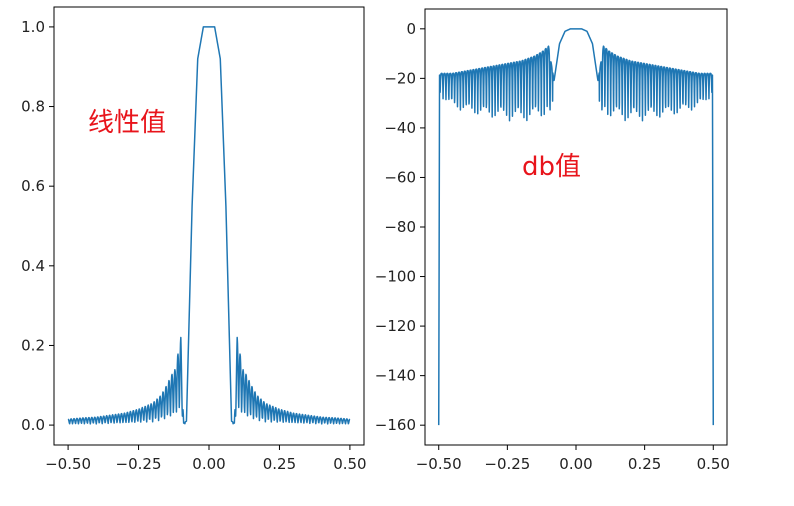 This screenshot has width=794, height=506. I want to click on db-xtick-label: 0.00, so click(575, 464).